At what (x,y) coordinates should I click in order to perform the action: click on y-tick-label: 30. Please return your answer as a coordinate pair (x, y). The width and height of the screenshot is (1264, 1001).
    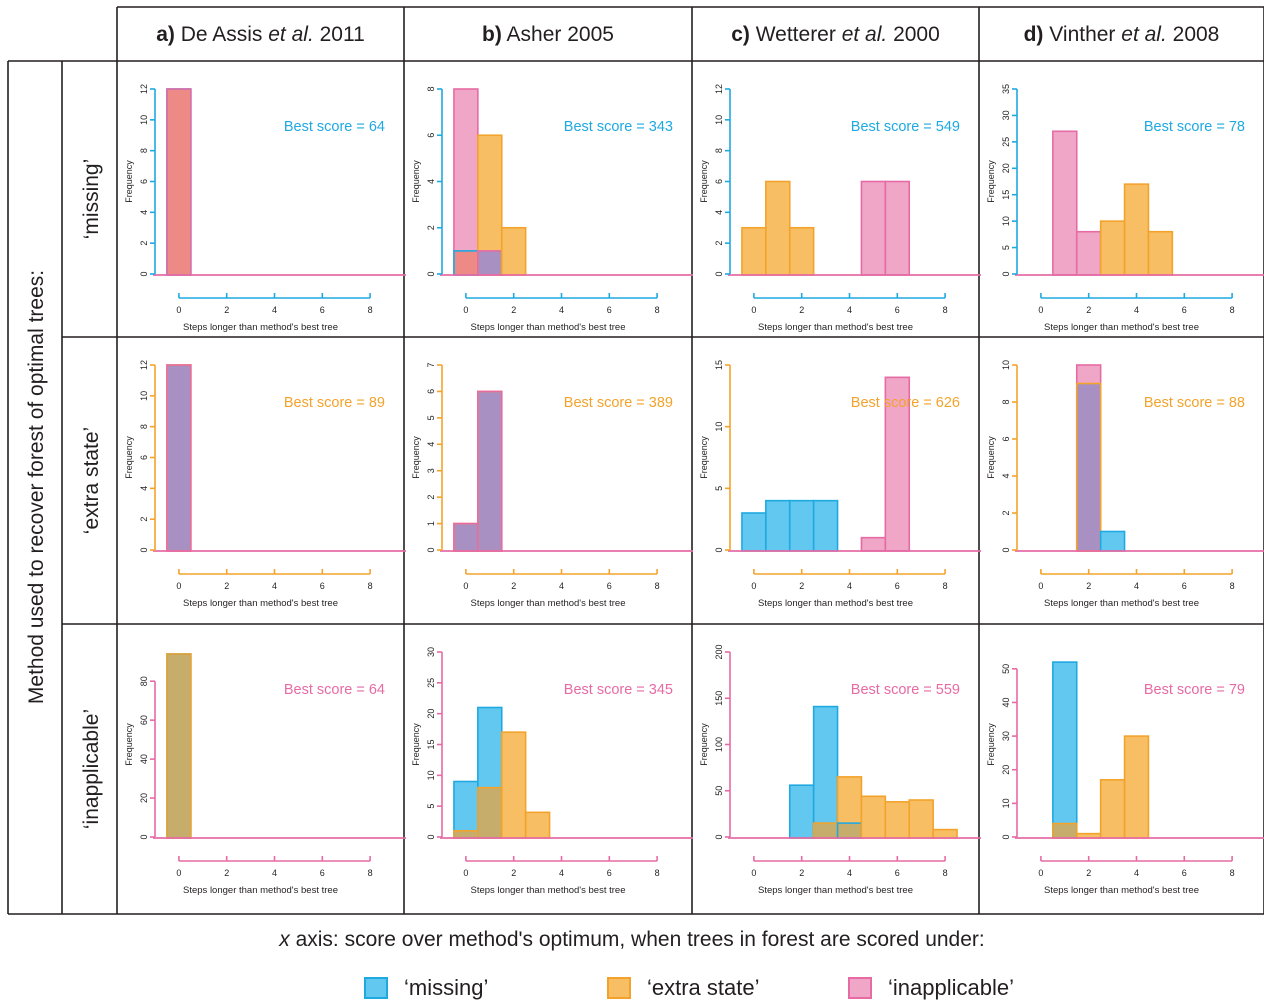
    Looking at the image, I should click on (431, 652).